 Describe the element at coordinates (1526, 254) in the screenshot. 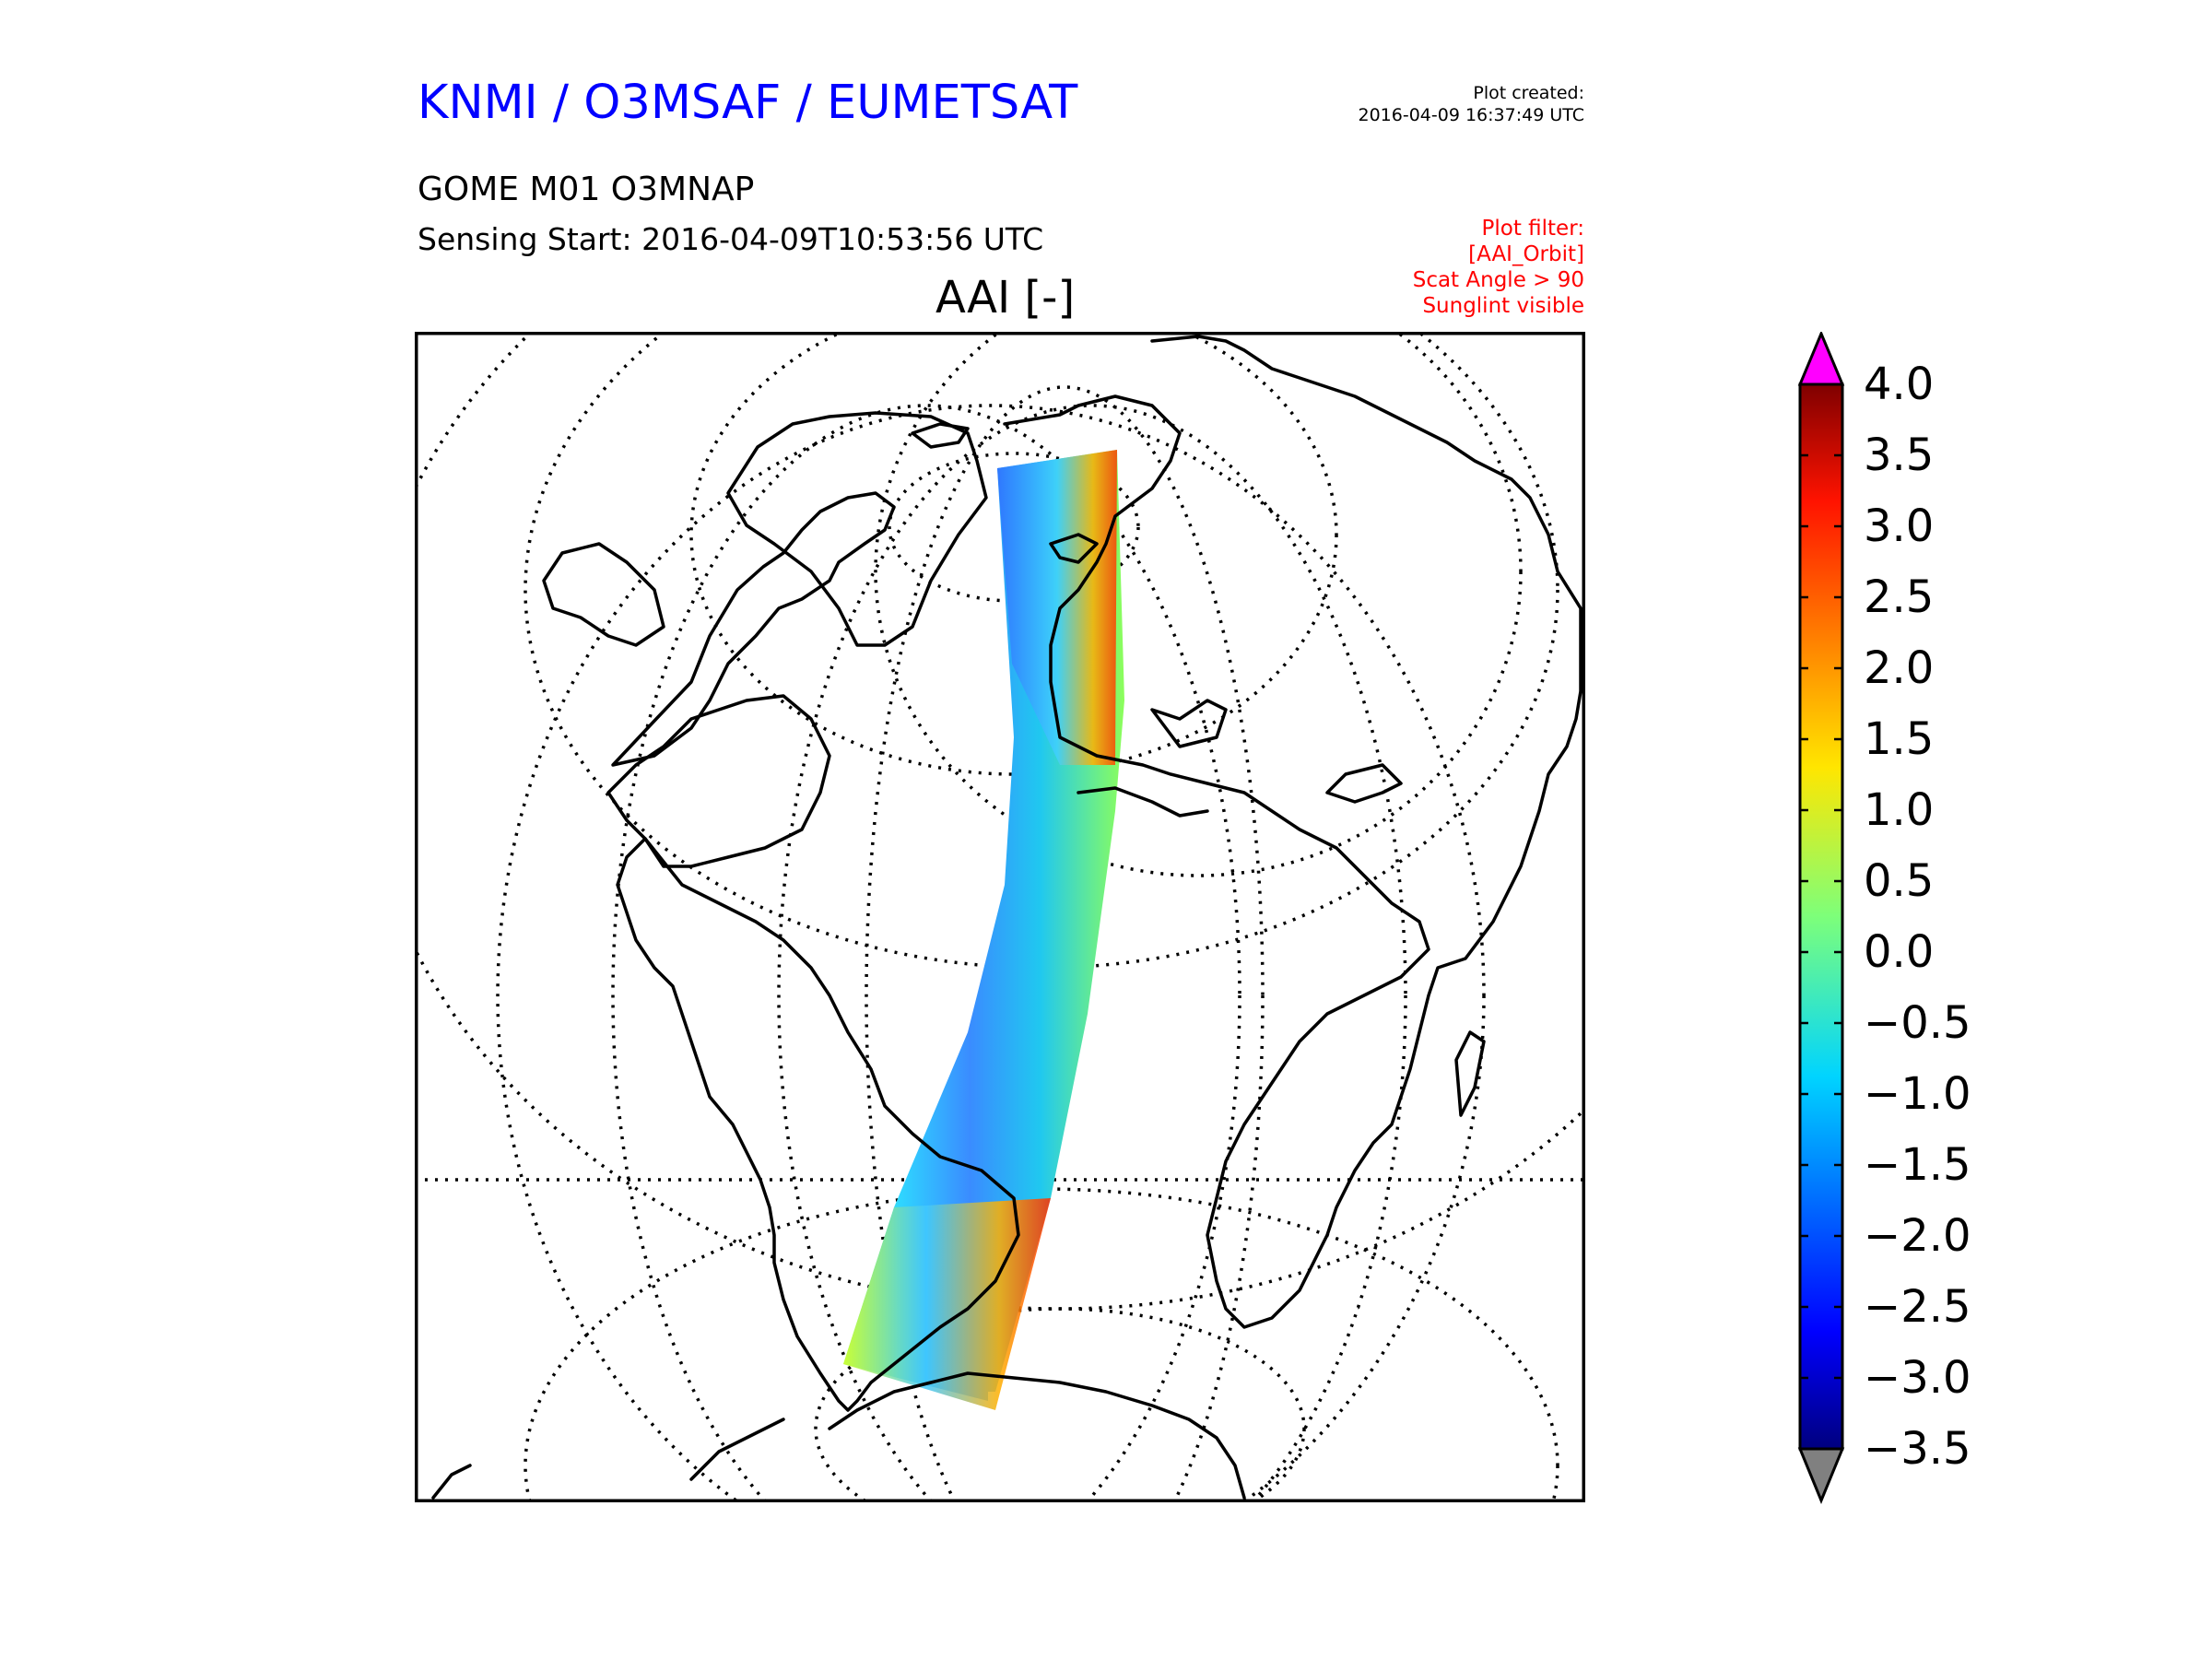

I see `plot-filter-orbit: [AAI_Orbit]` at that location.